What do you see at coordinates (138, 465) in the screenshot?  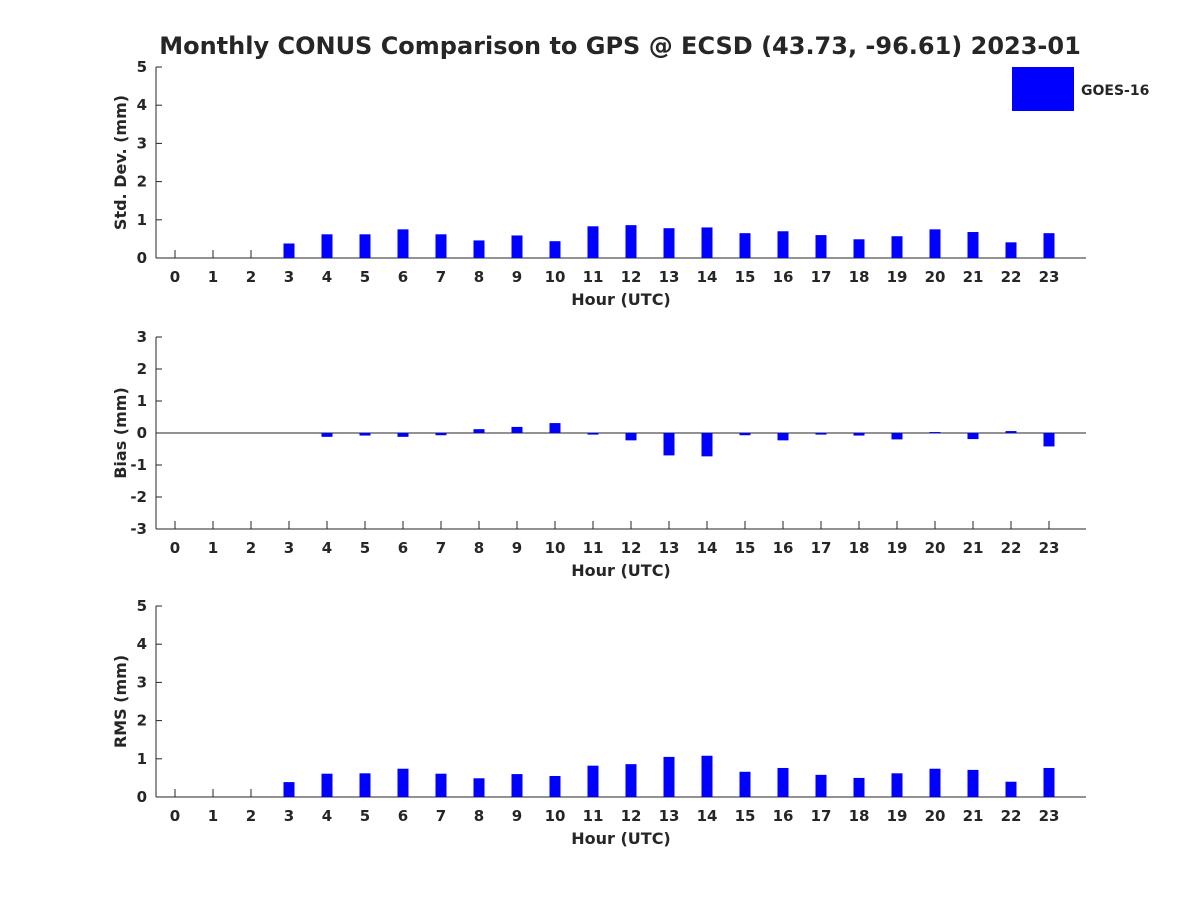 I see `y-tick-label: -1` at bounding box center [138, 465].